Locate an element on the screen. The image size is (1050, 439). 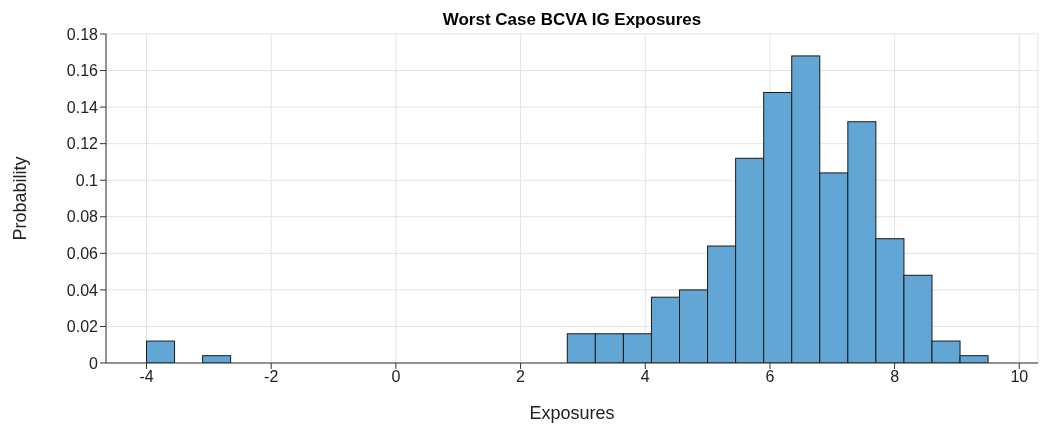
chart-title: Worst Case BCVA IG Exposures is located at coordinates (572, 20).